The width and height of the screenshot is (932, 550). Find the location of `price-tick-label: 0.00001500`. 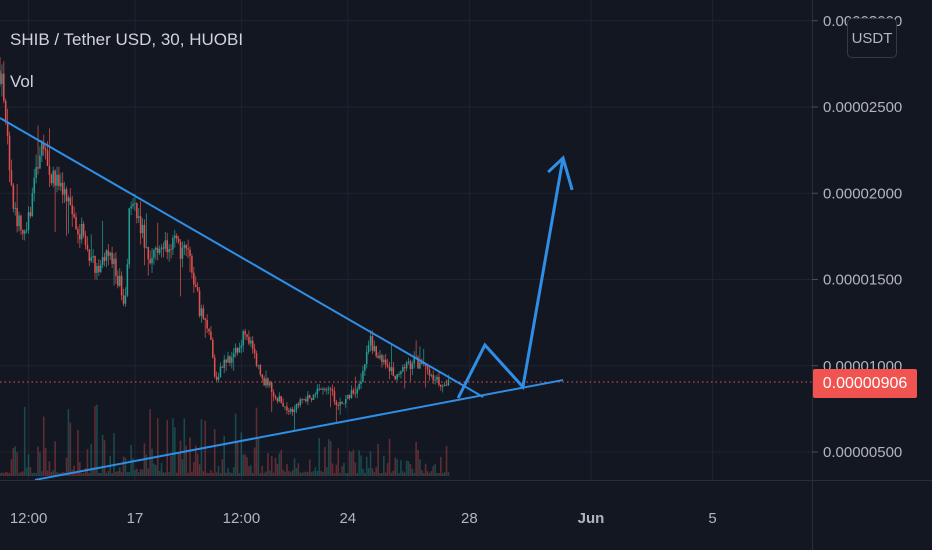

price-tick-label: 0.00001500 is located at coordinates (862, 280).